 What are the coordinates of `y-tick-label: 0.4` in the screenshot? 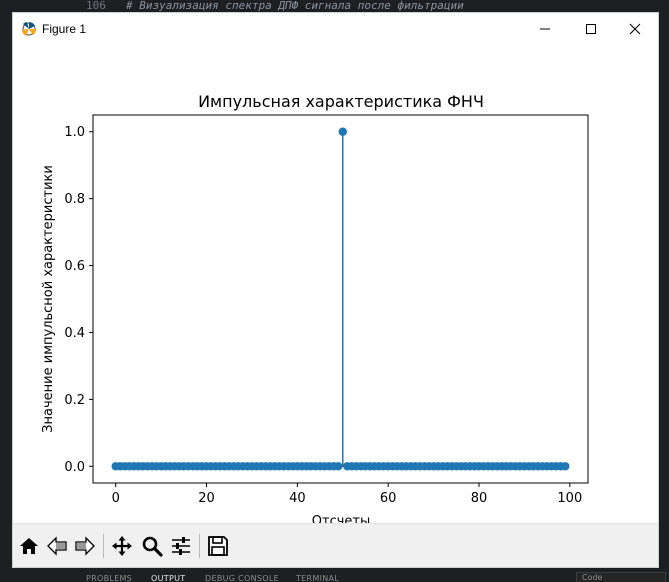 It's located at (74, 333).